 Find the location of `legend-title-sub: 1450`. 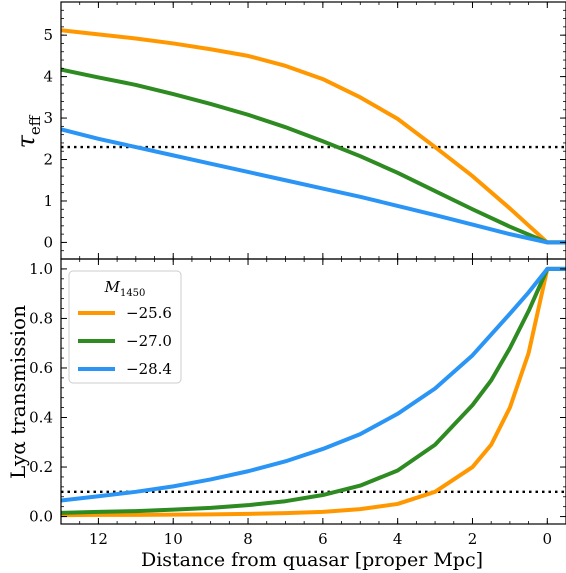

legend-title-sub: 1450 is located at coordinates (132, 293).